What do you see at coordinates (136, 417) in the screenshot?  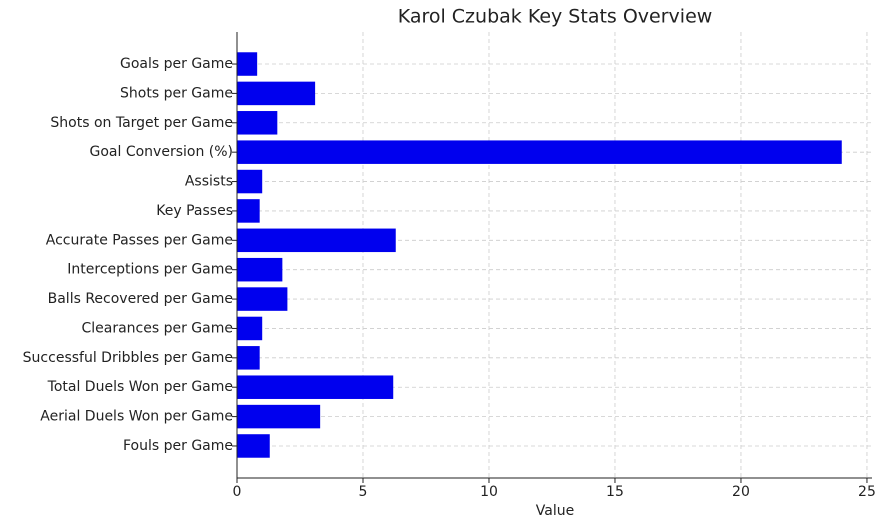 I see `y-tick-label: Aerial Duels Won per Game` at bounding box center [136, 417].